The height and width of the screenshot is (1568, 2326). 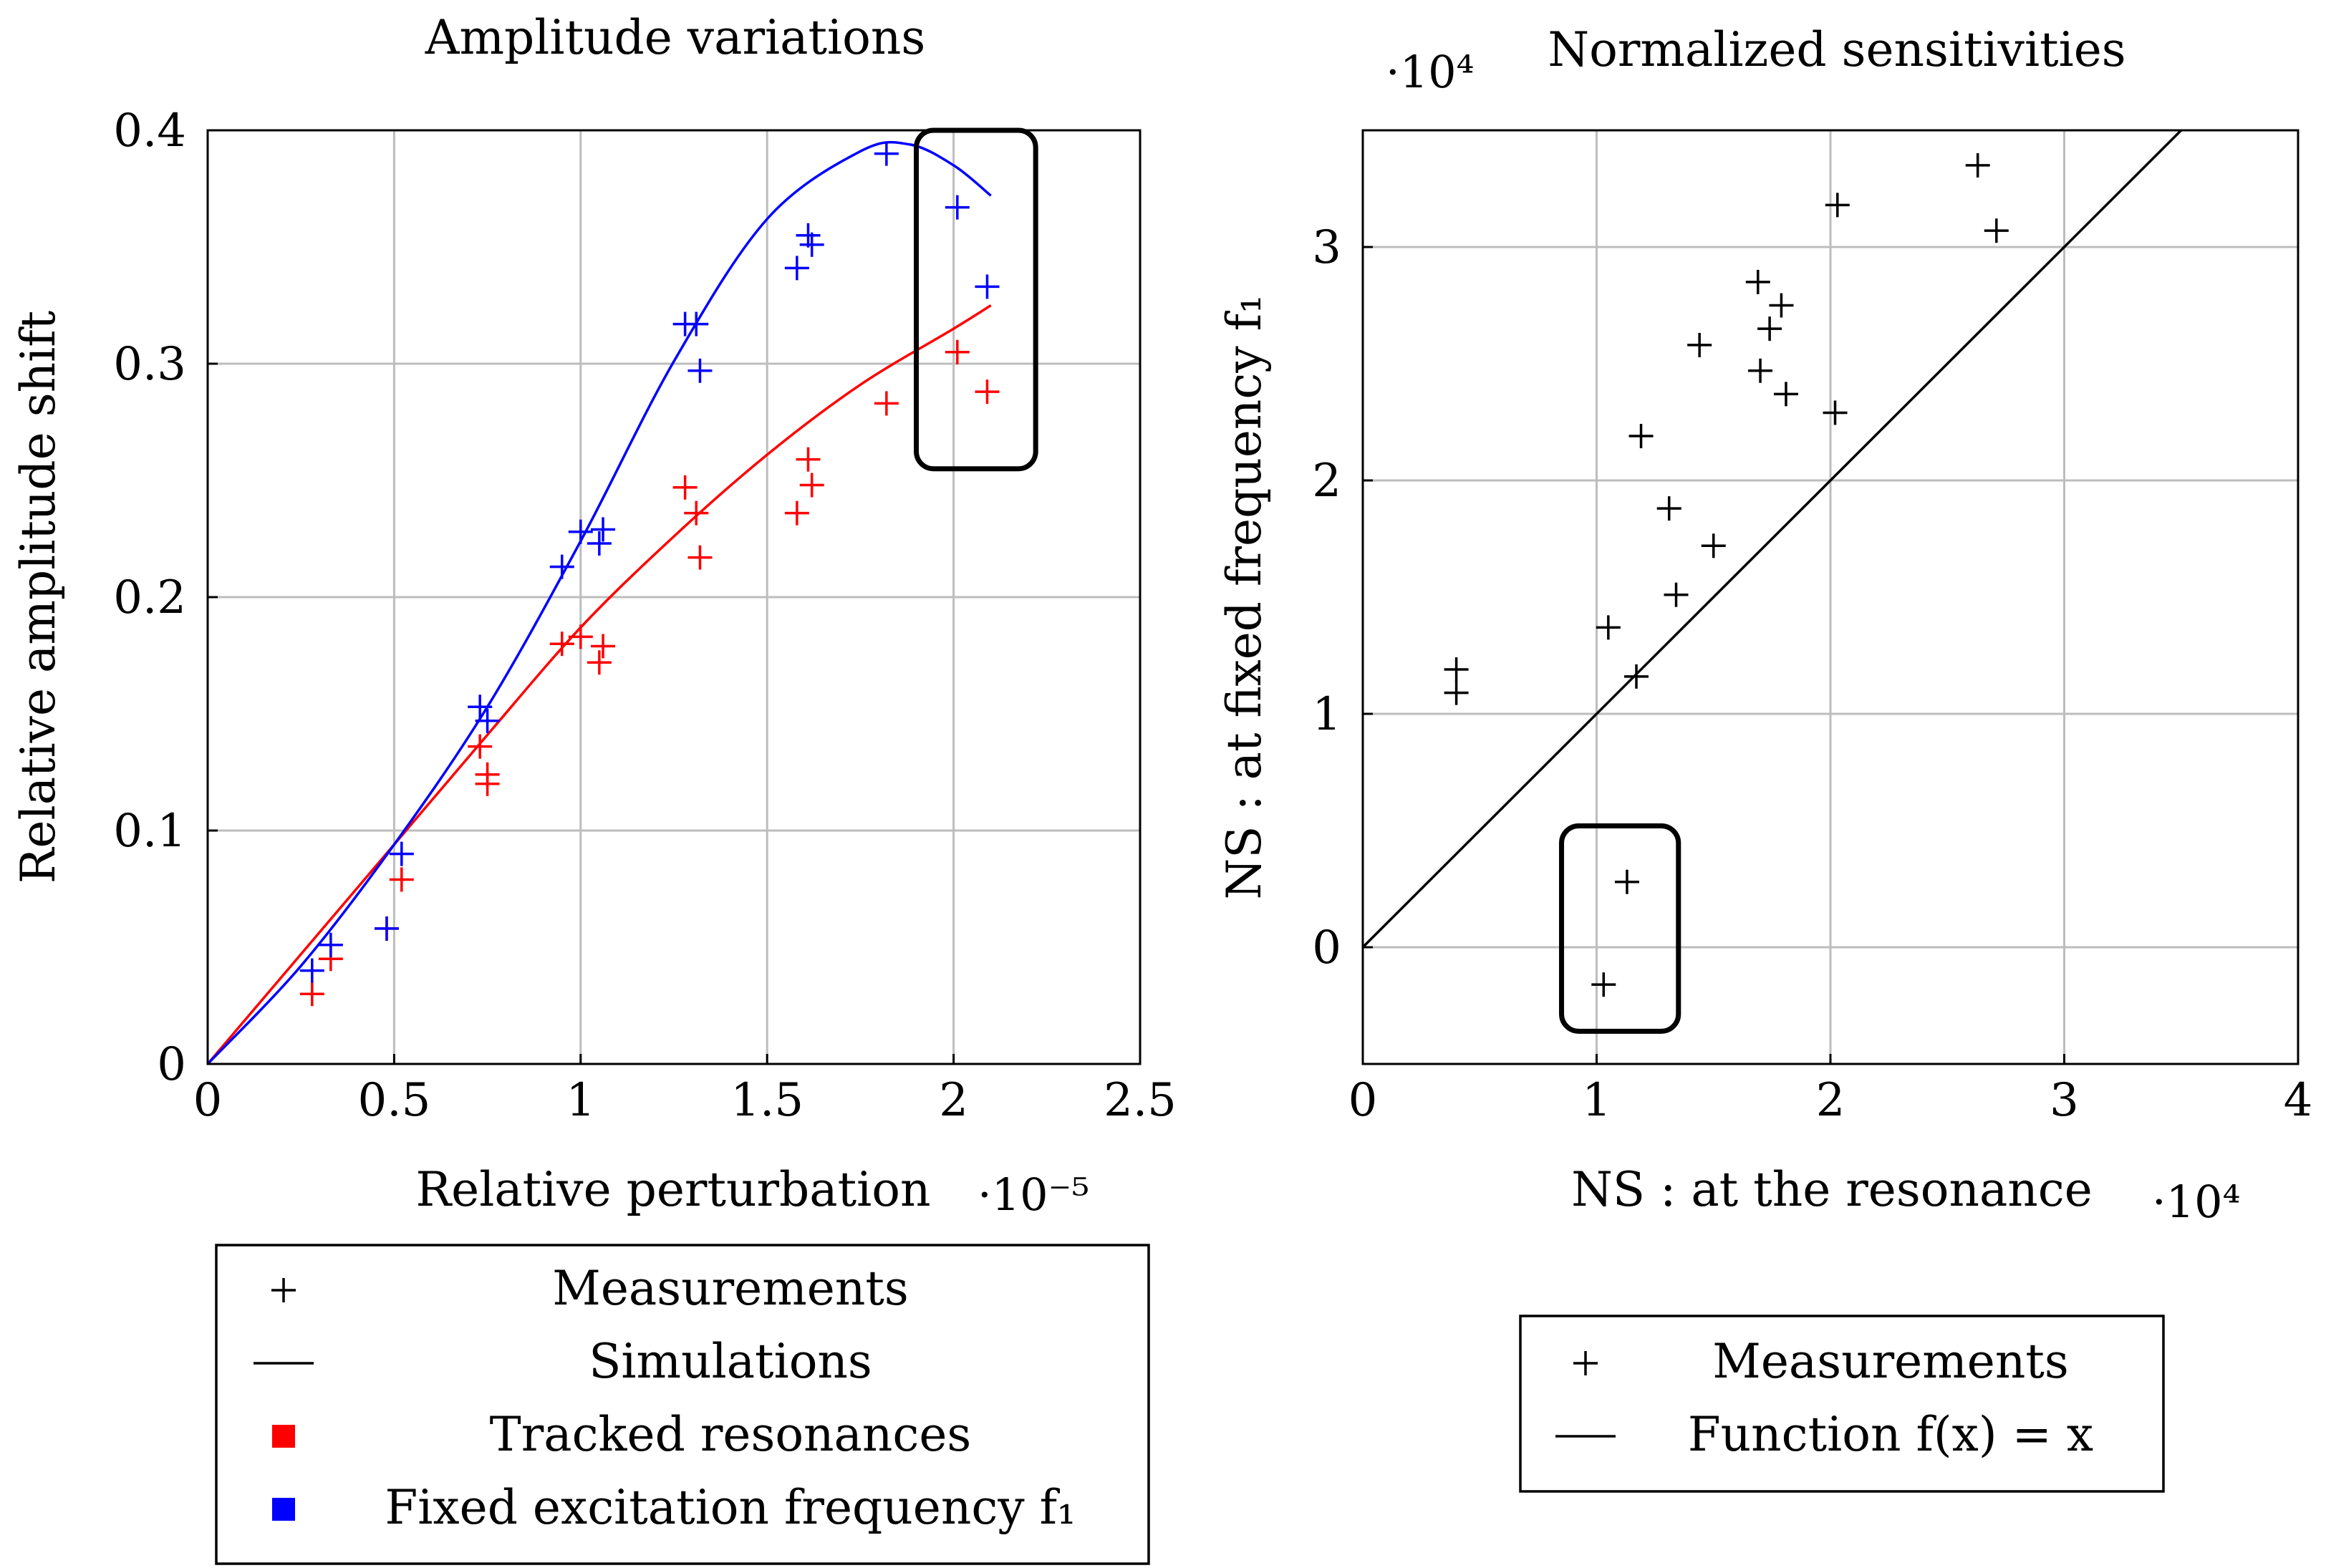 I want to click on legend-label: Tracked resonances, so click(x=731, y=1434).